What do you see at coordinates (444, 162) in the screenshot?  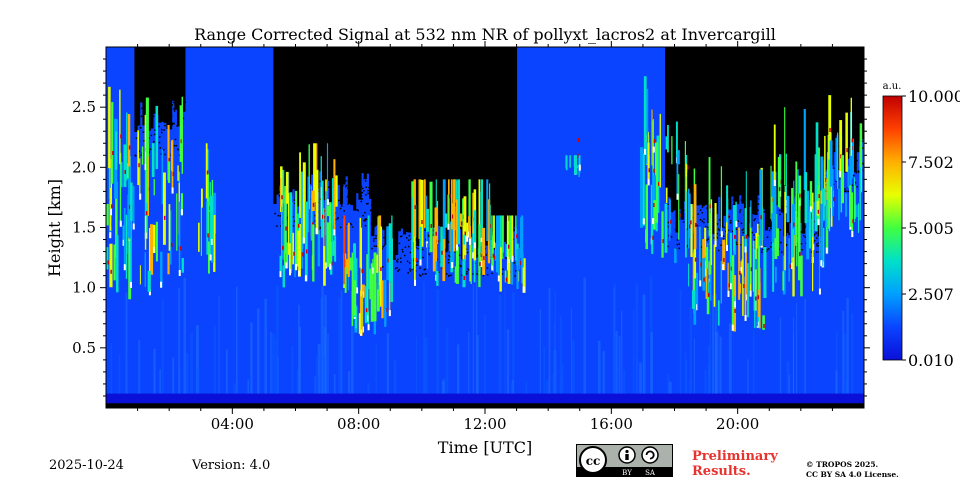 I see `no-signal-region` at bounding box center [444, 162].